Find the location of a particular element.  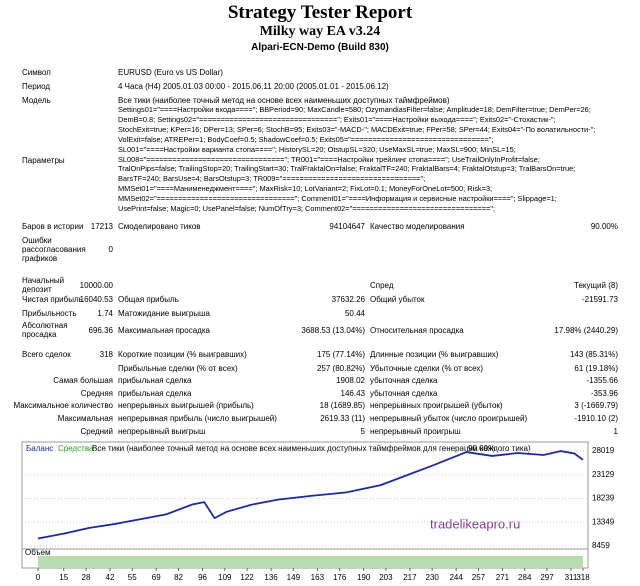

stat-value: 0 is located at coordinates (110, 249).